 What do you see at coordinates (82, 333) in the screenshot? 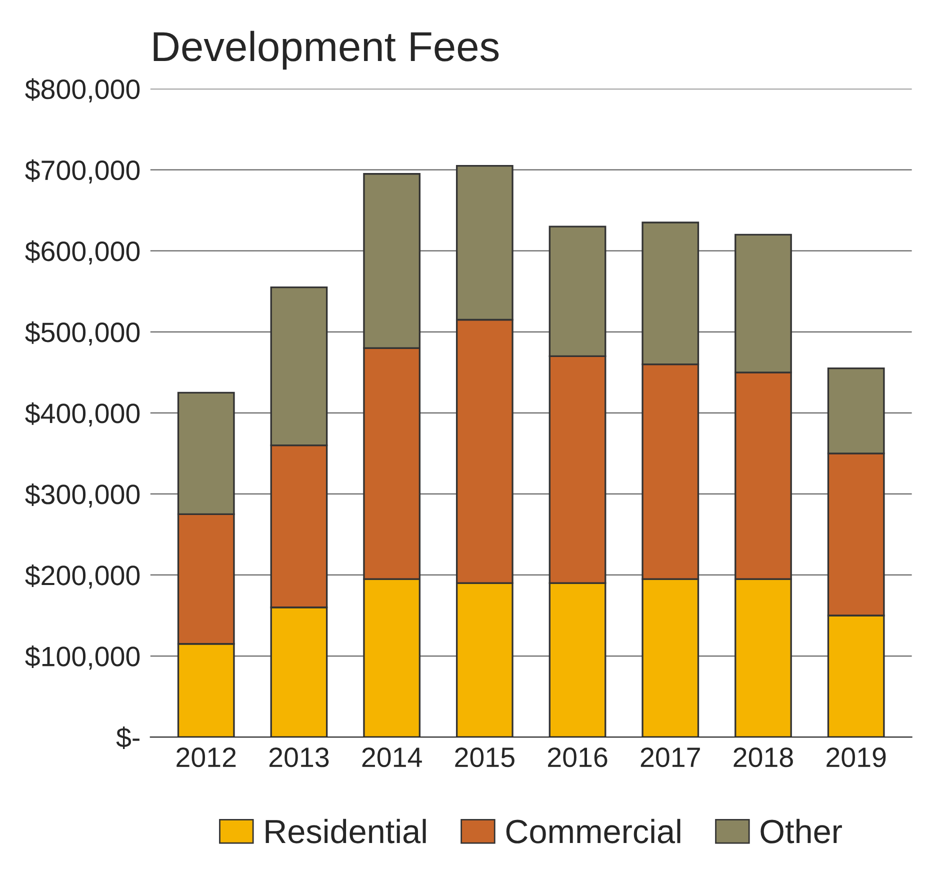
I see `y-tick-label: $500,000` at bounding box center [82, 333].